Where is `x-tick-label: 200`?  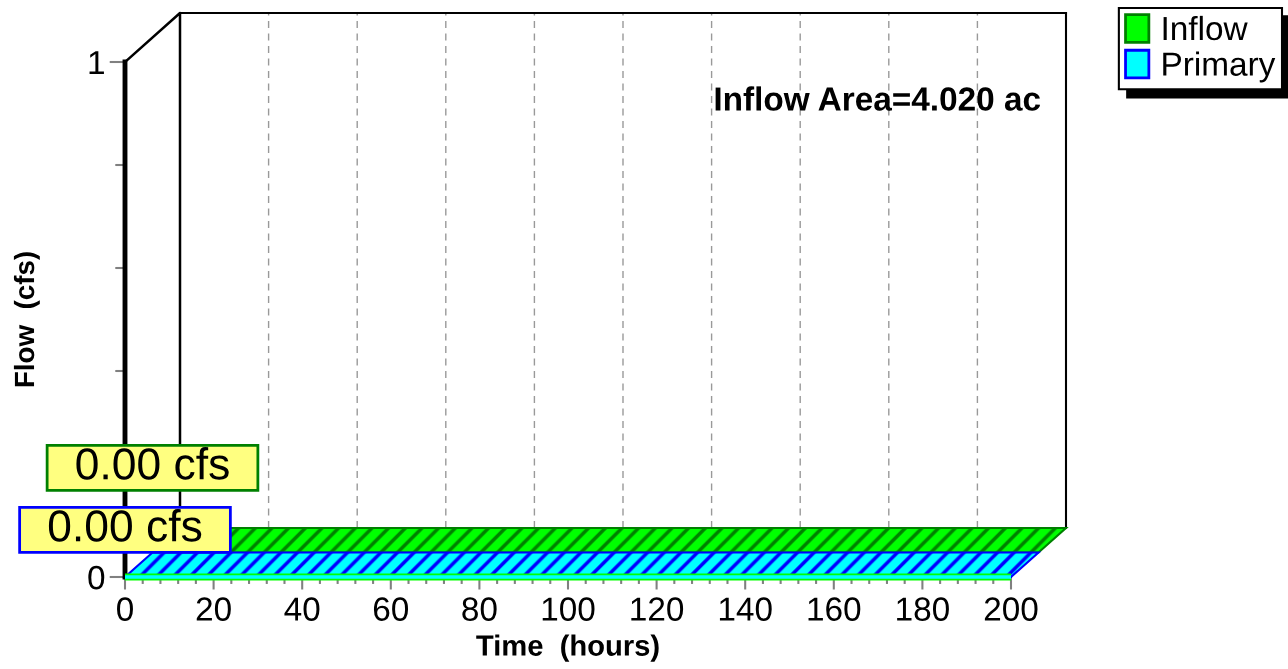
x-tick-label: 200 is located at coordinates (1011, 609).